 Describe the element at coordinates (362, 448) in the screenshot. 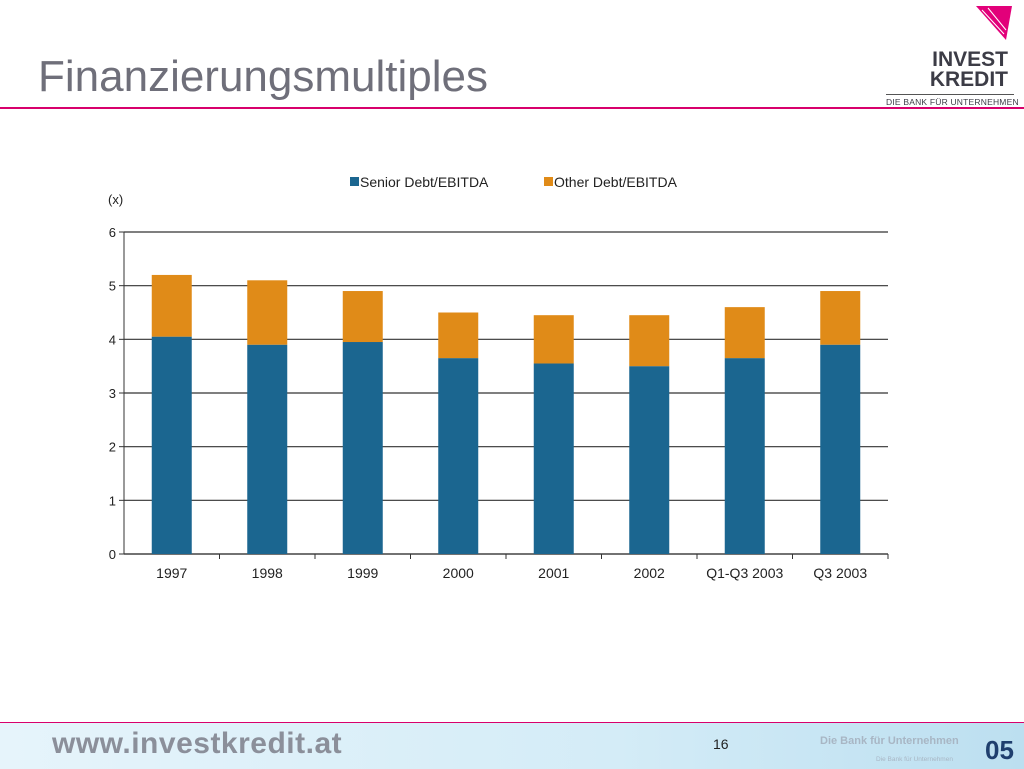

I see `bar-senior-1999` at that location.